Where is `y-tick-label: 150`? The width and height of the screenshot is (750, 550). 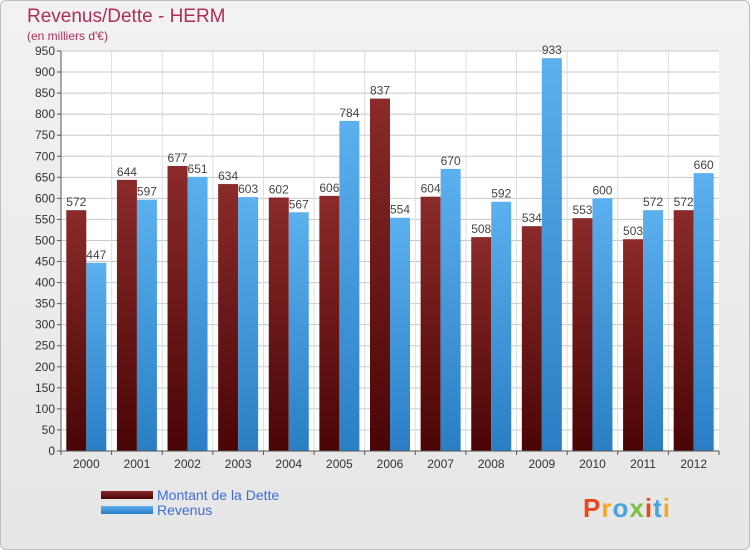
y-tick-label: 150 is located at coordinates (45, 388).